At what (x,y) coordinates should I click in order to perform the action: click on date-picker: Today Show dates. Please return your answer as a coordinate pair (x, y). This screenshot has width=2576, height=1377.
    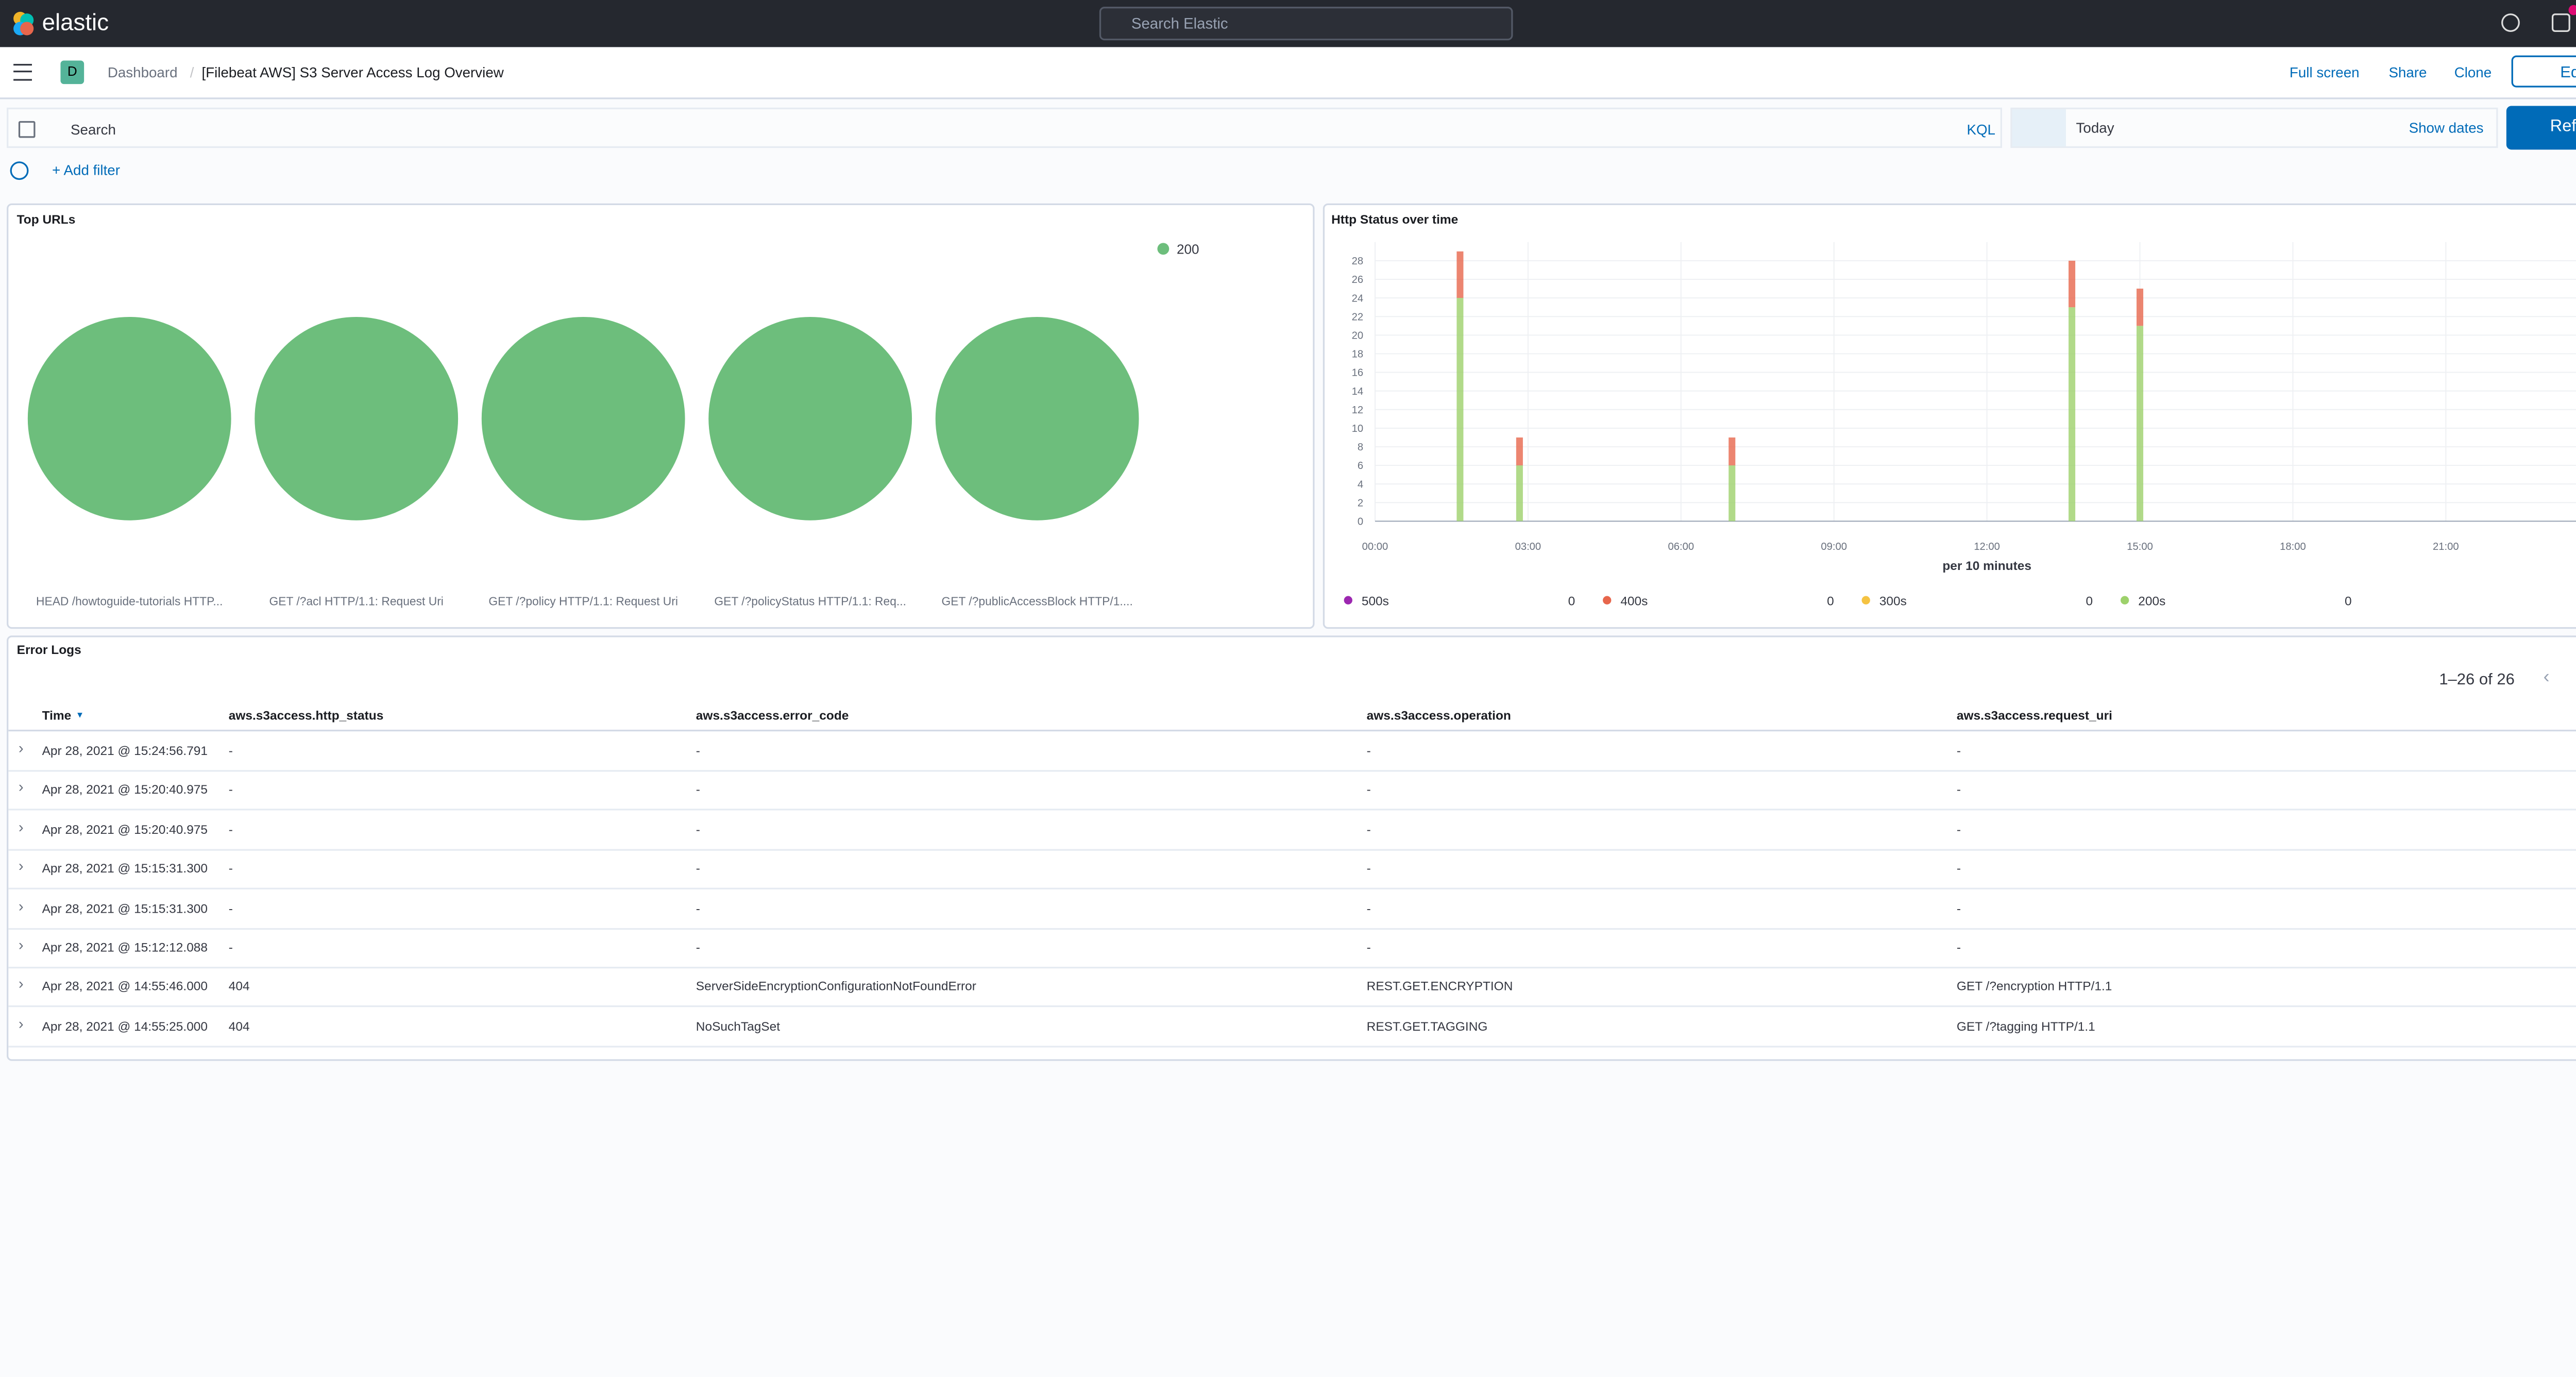
    Looking at the image, I should click on (2254, 127).